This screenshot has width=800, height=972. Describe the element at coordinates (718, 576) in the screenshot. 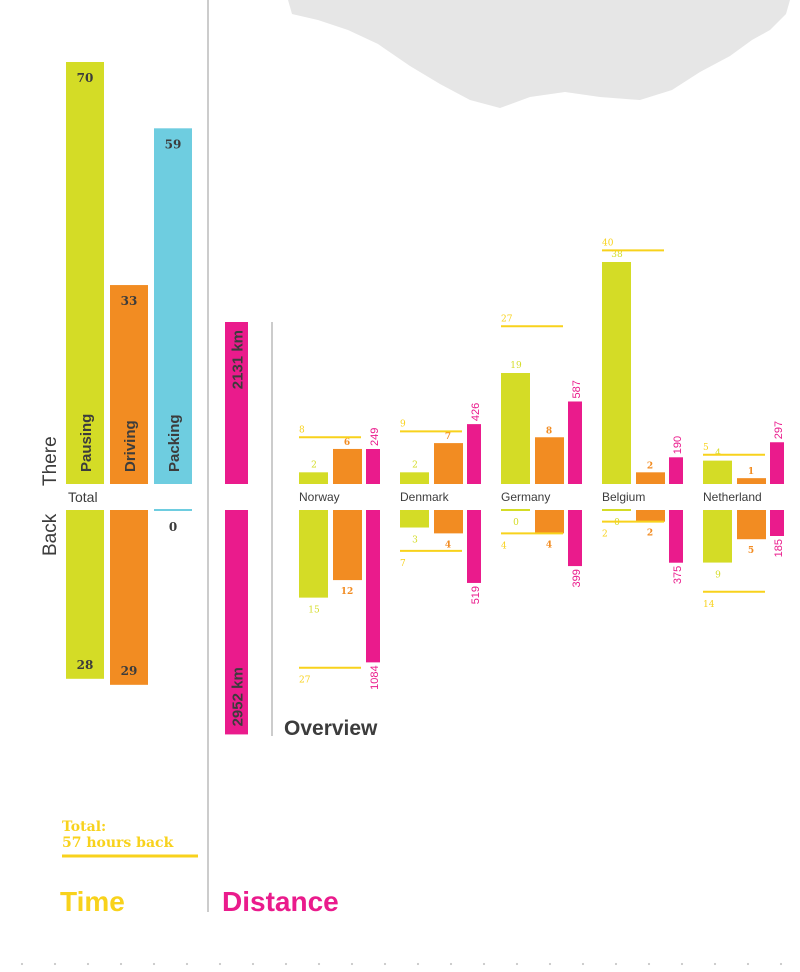

I see `pausing-value-back: 9` at that location.